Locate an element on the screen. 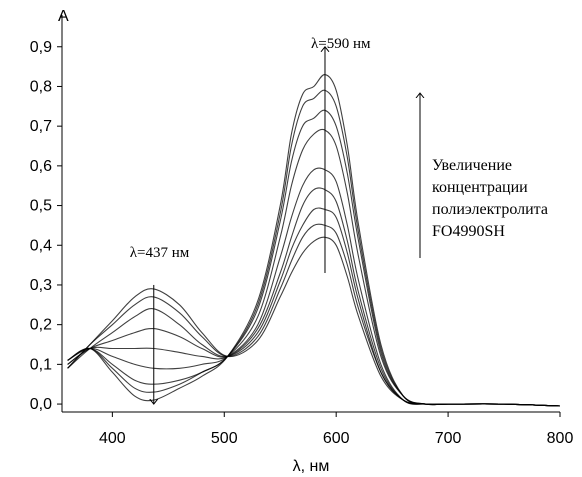 This screenshot has width=582, height=477. y-tick-label: 0,9 is located at coordinates (41, 47).